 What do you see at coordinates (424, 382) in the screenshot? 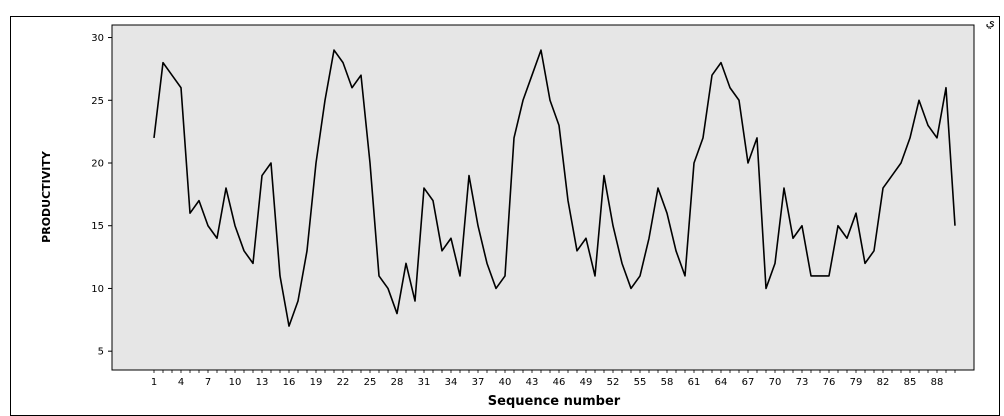
I see `x-tick-label: 31` at bounding box center [424, 382].